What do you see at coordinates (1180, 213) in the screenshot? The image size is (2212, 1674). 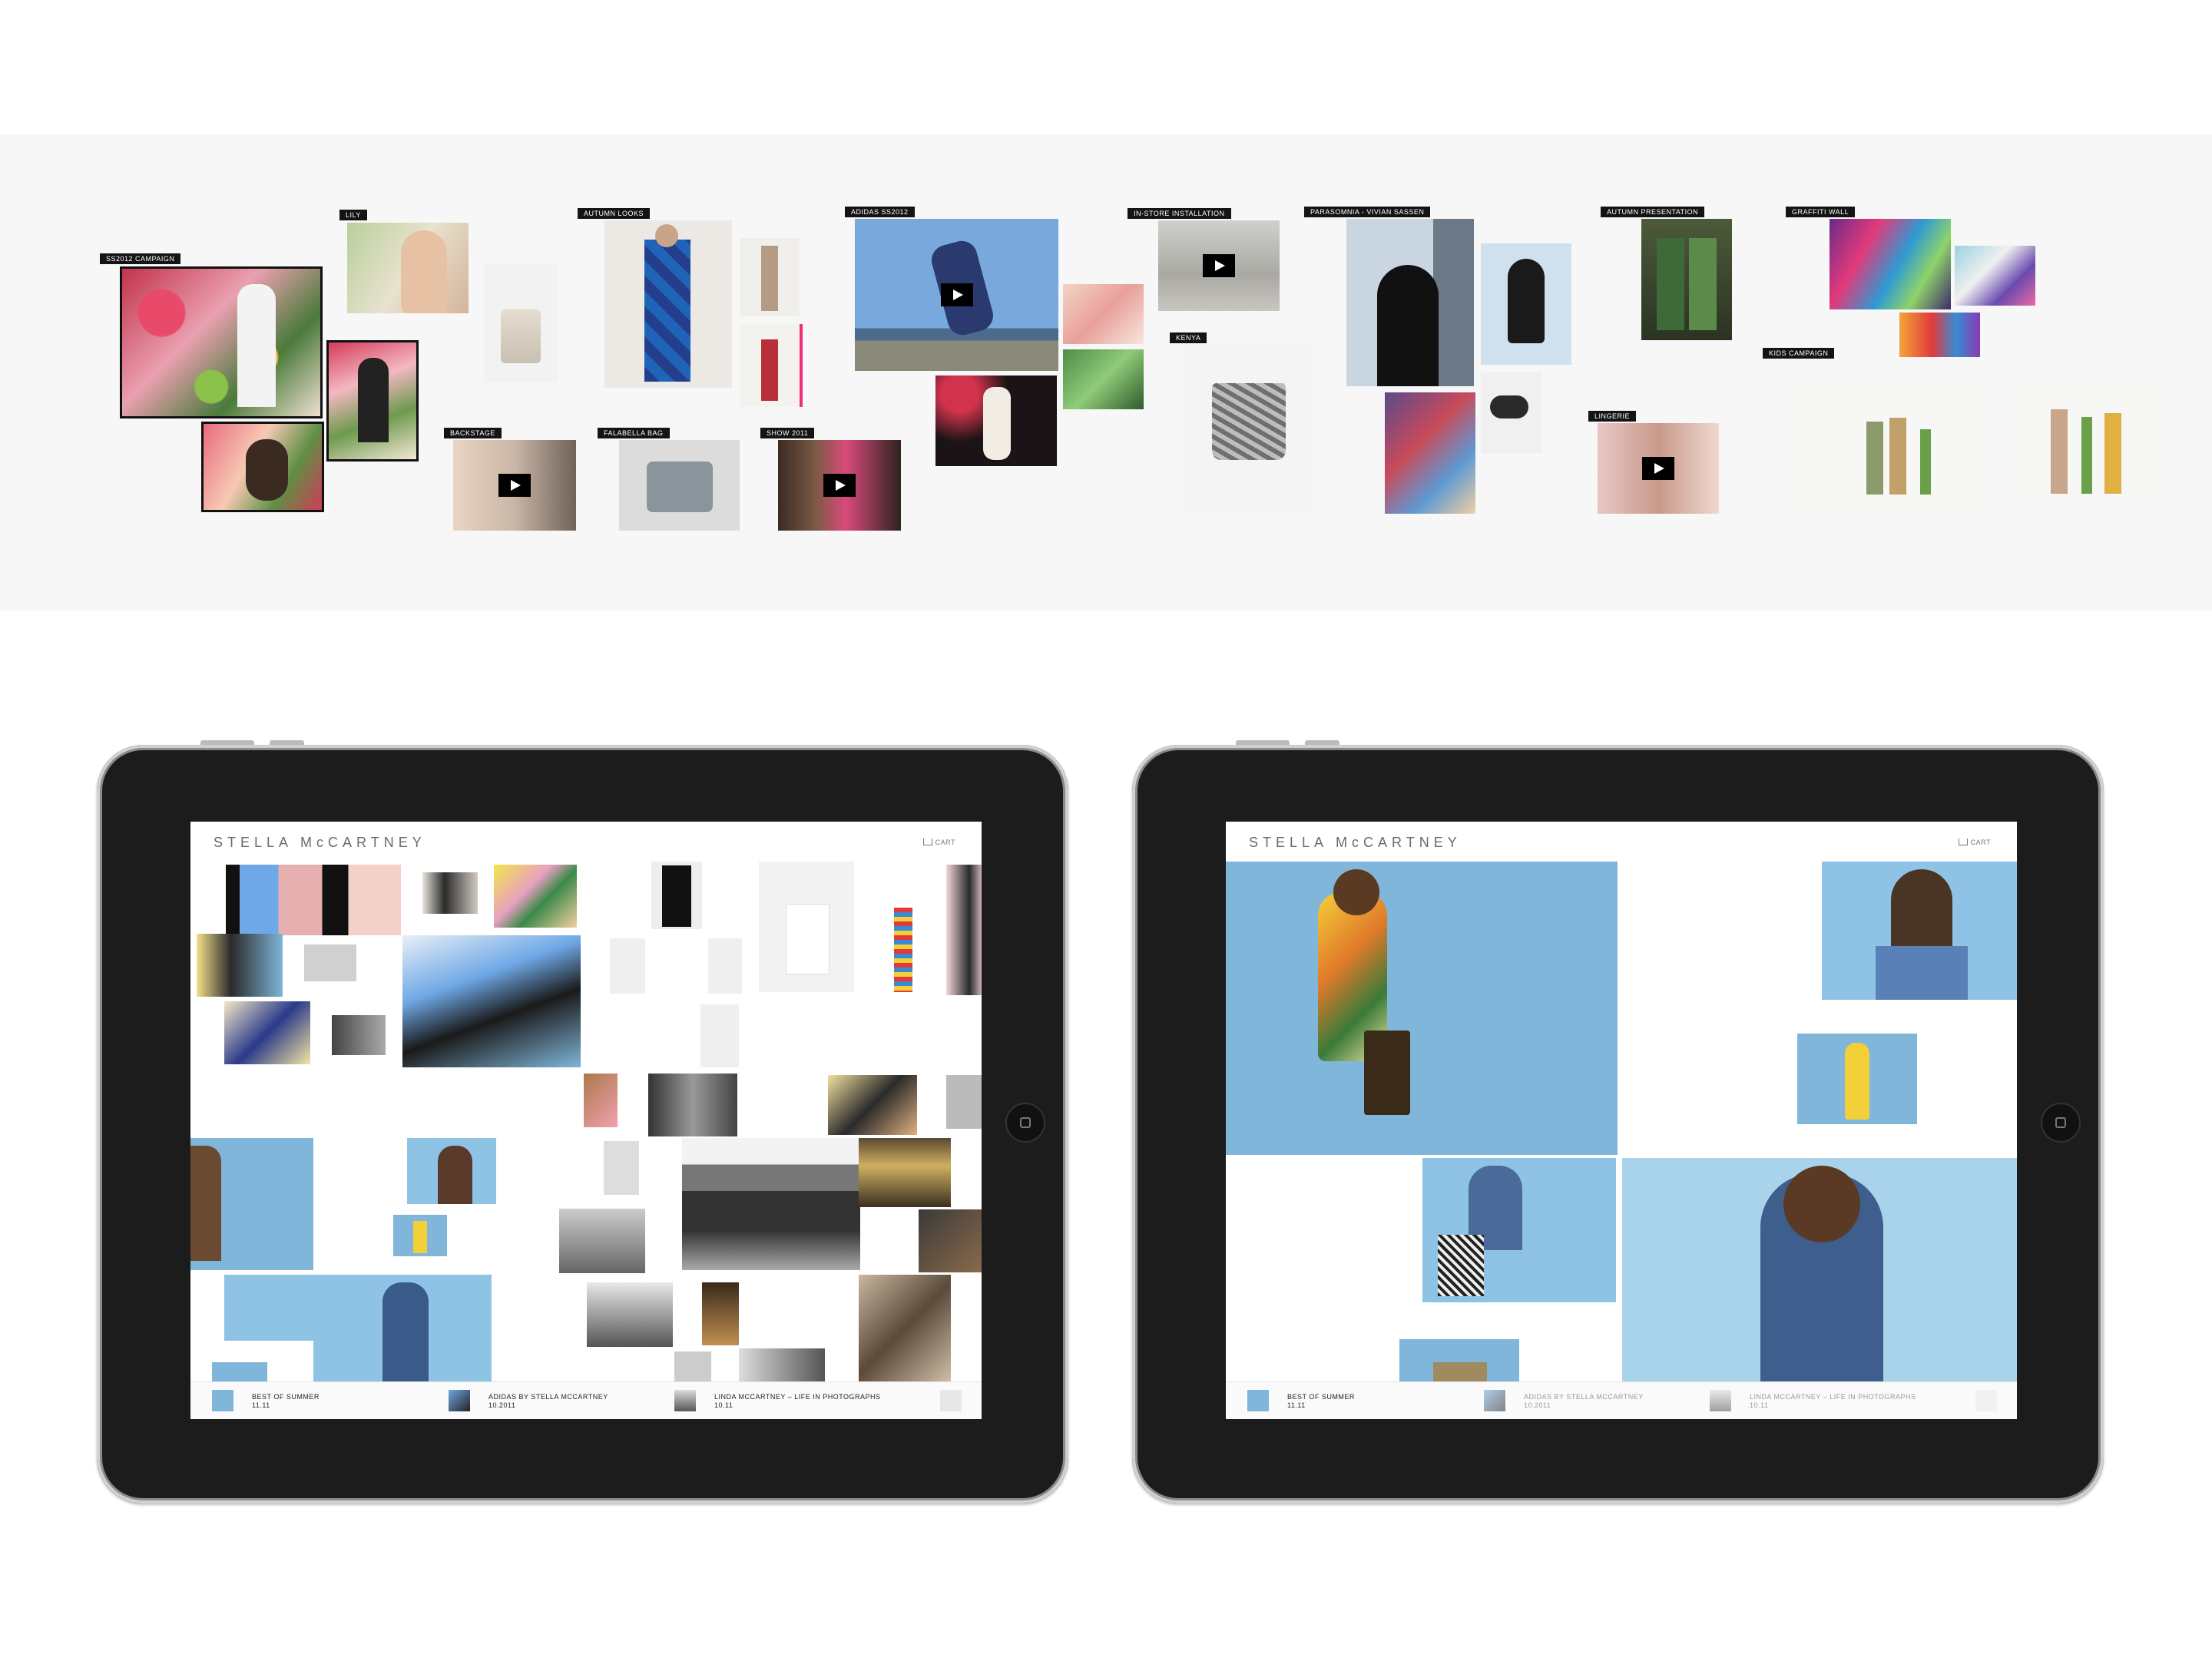 I see `label-instore-installation: IN-STORE INSTALLATION` at bounding box center [1180, 213].